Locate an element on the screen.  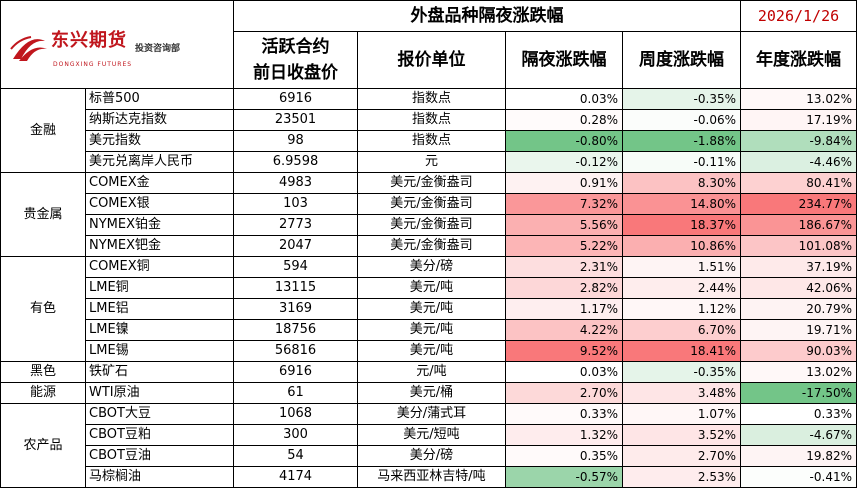
year-change: 17.19% is located at coordinates (798, 120).